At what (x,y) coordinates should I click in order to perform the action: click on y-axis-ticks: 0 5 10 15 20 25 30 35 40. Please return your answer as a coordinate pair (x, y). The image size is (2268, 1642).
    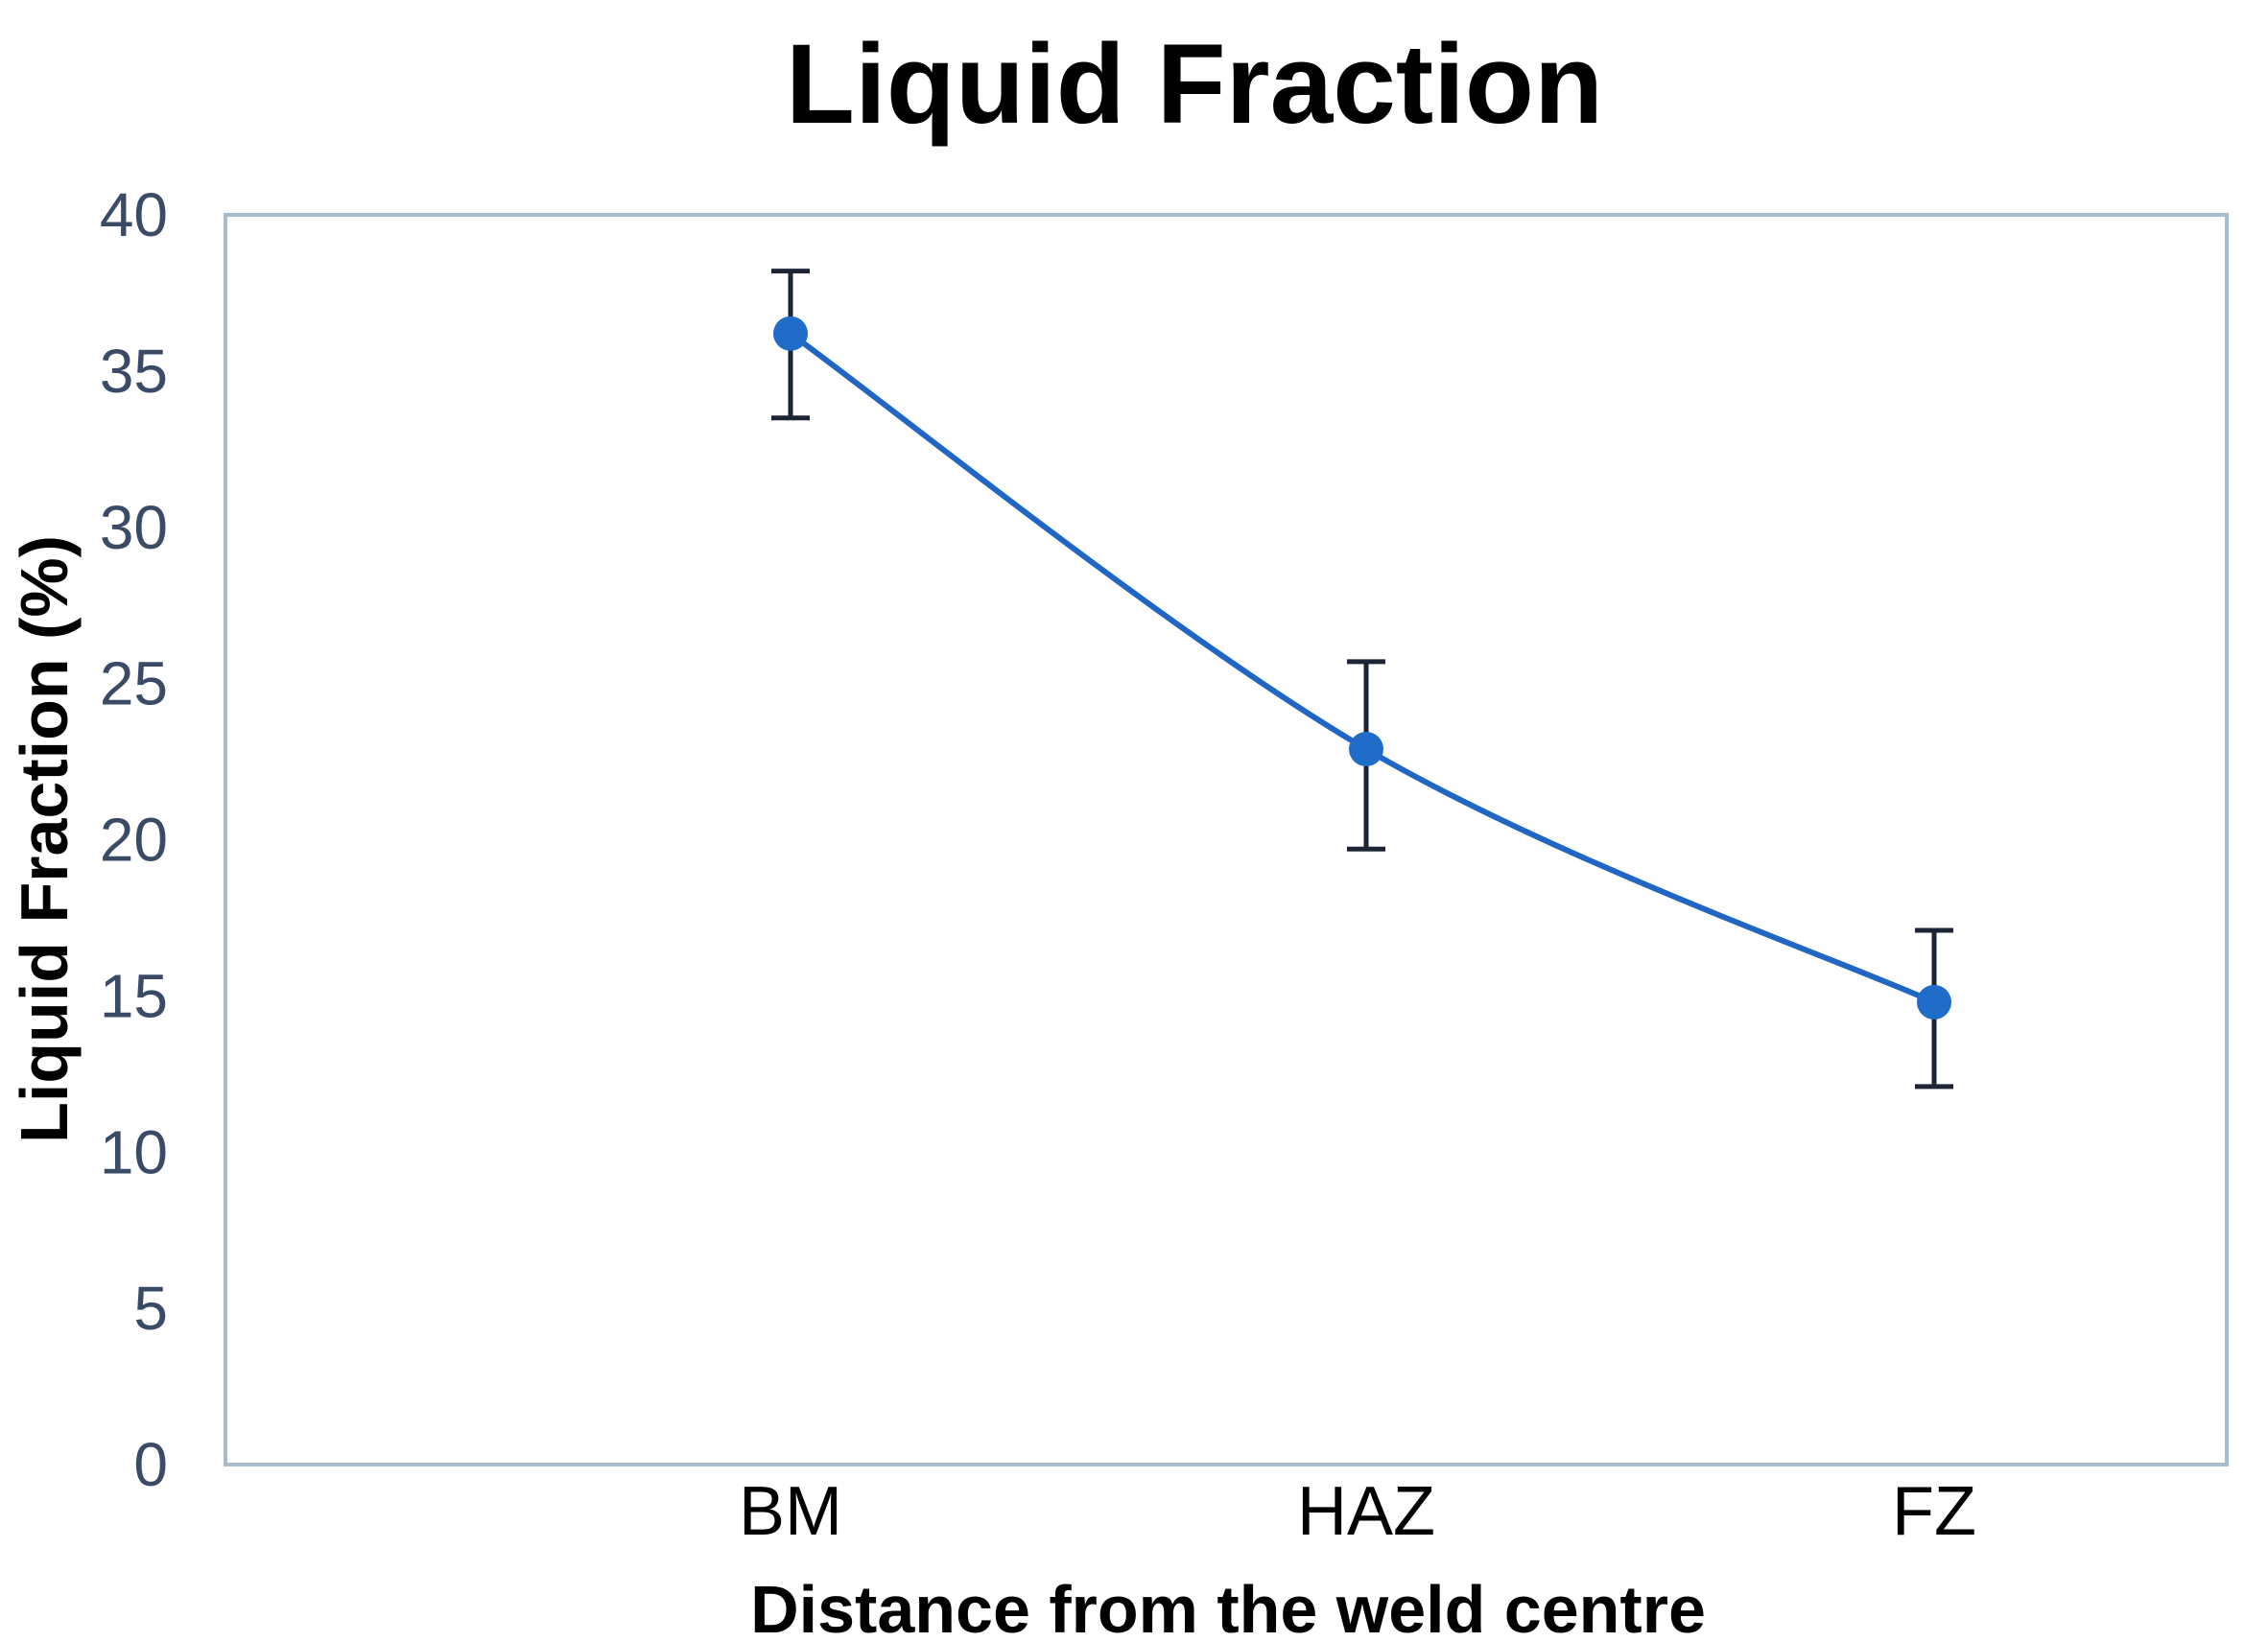
    Looking at the image, I should click on (134, 839).